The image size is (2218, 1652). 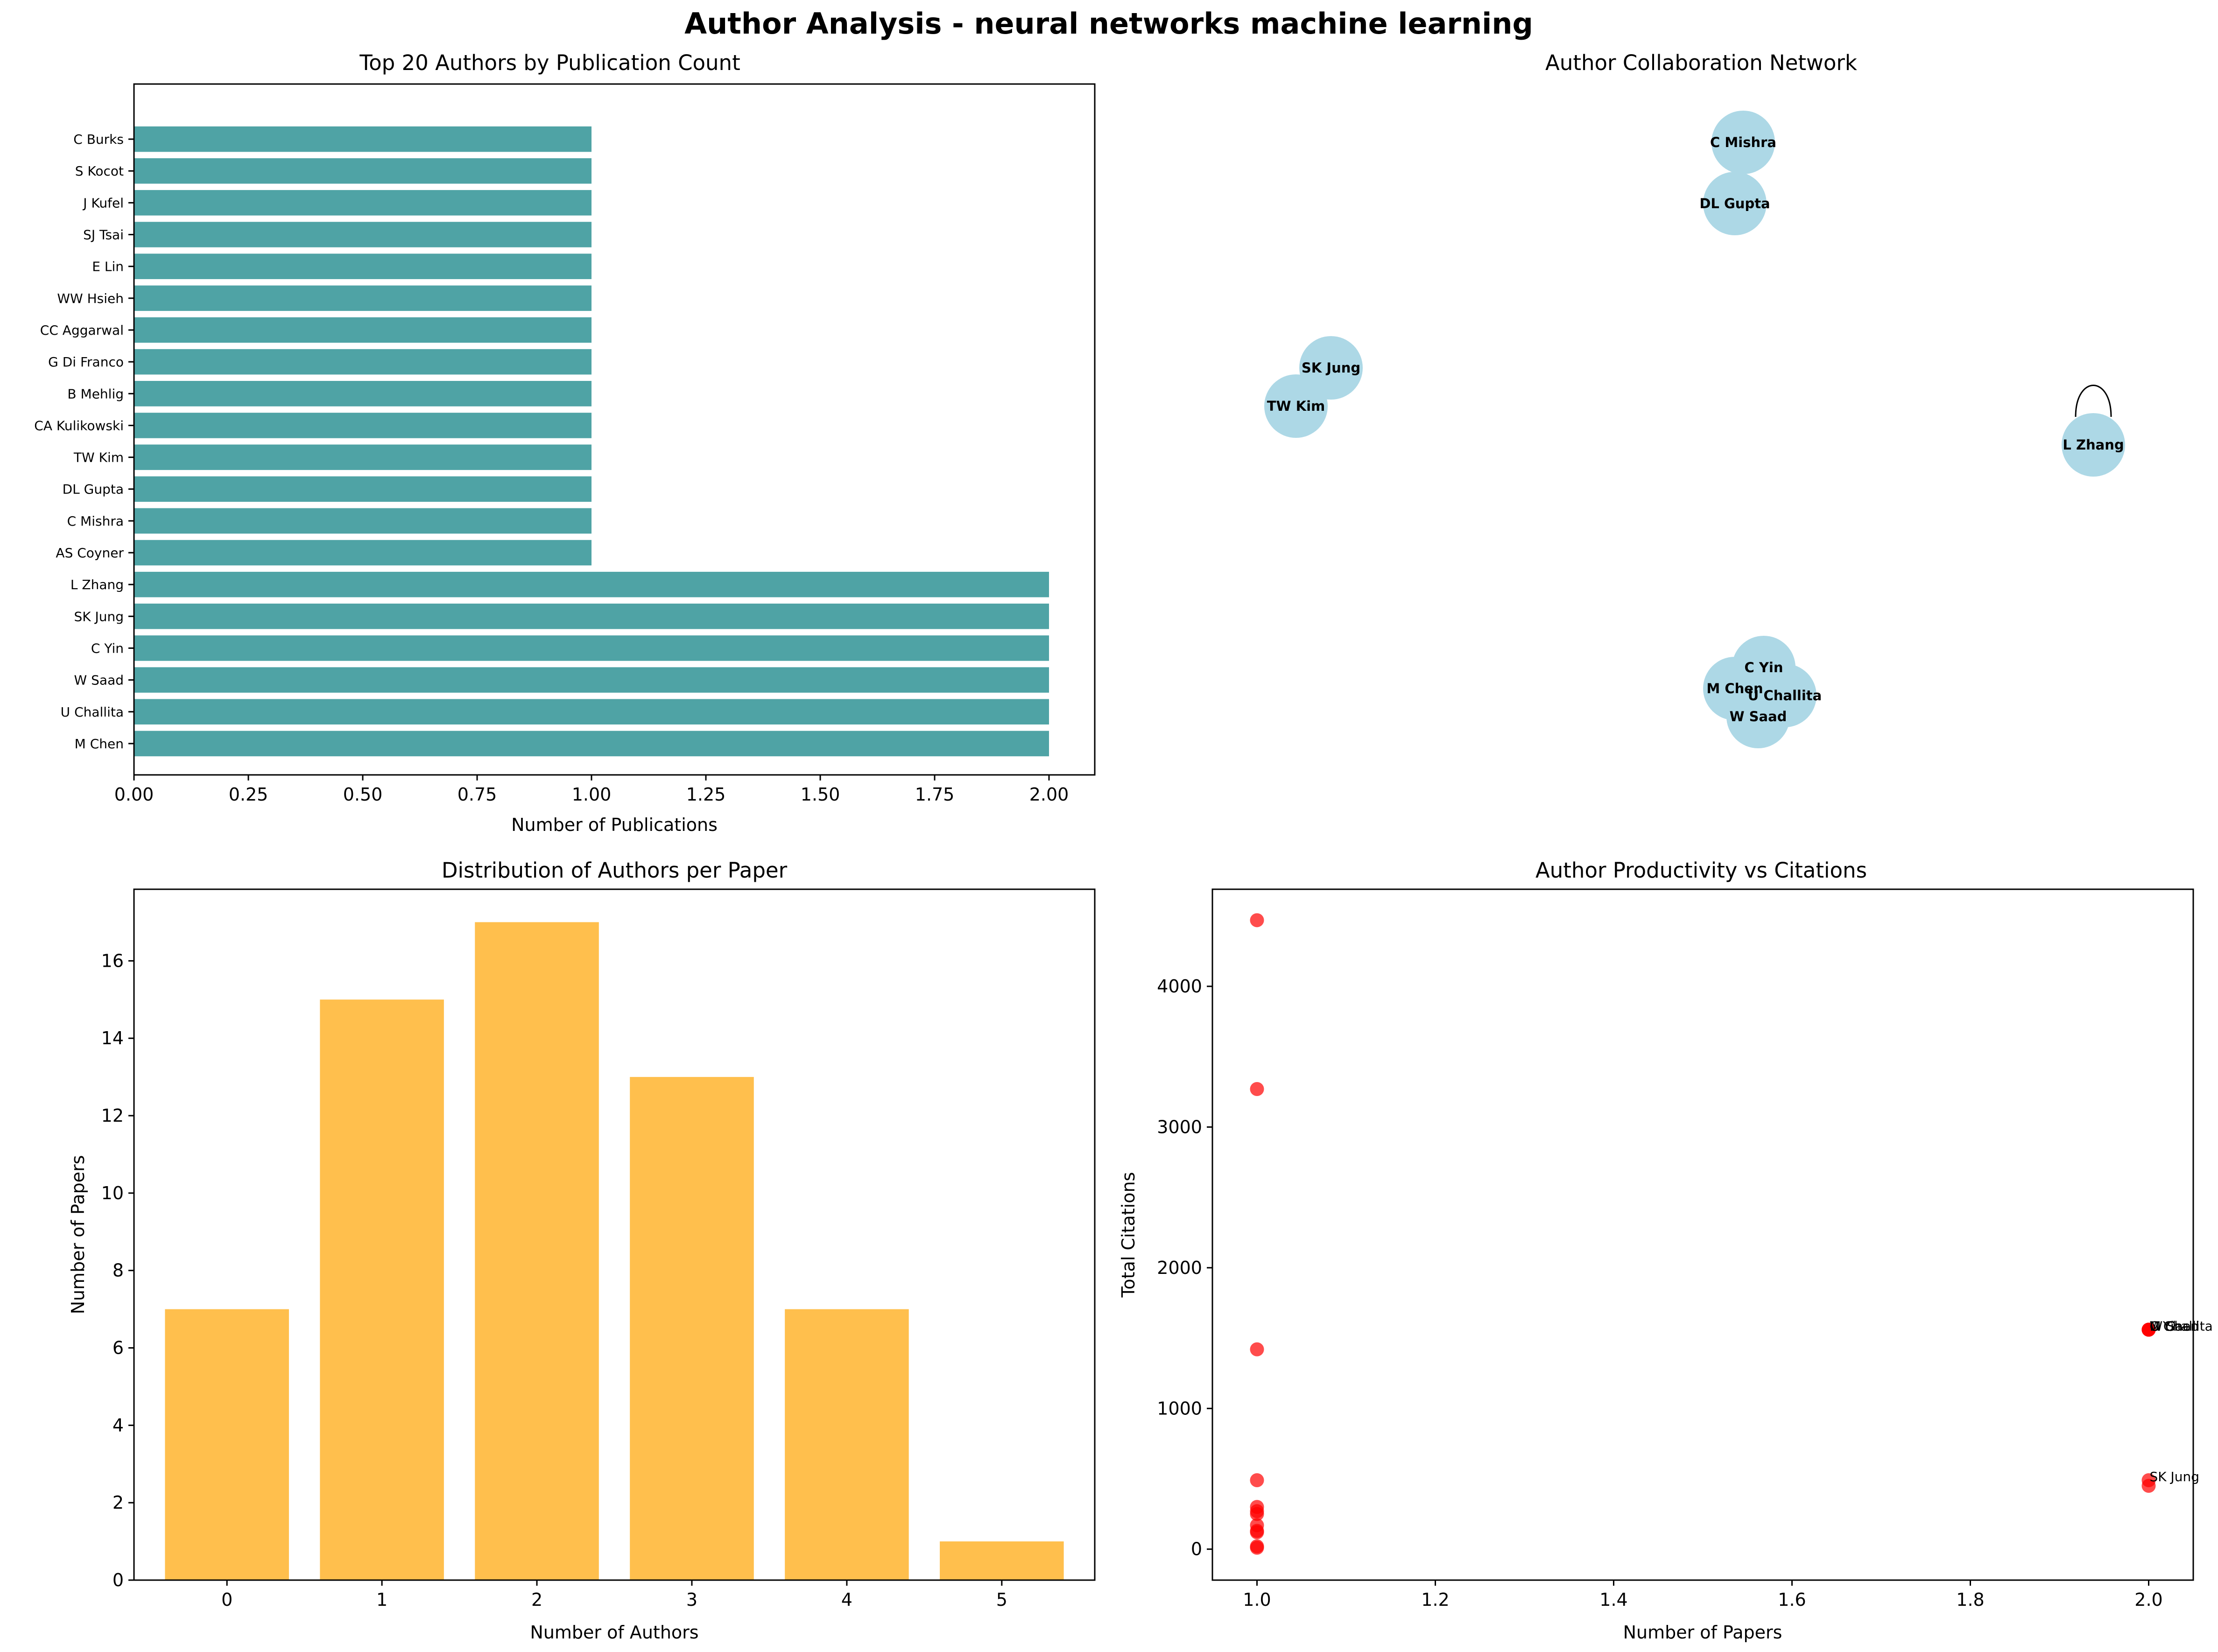 What do you see at coordinates (79, 425) in the screenshot?
I see `y-tick-label: CA Kulikowski` at bounding box center [79, 425].